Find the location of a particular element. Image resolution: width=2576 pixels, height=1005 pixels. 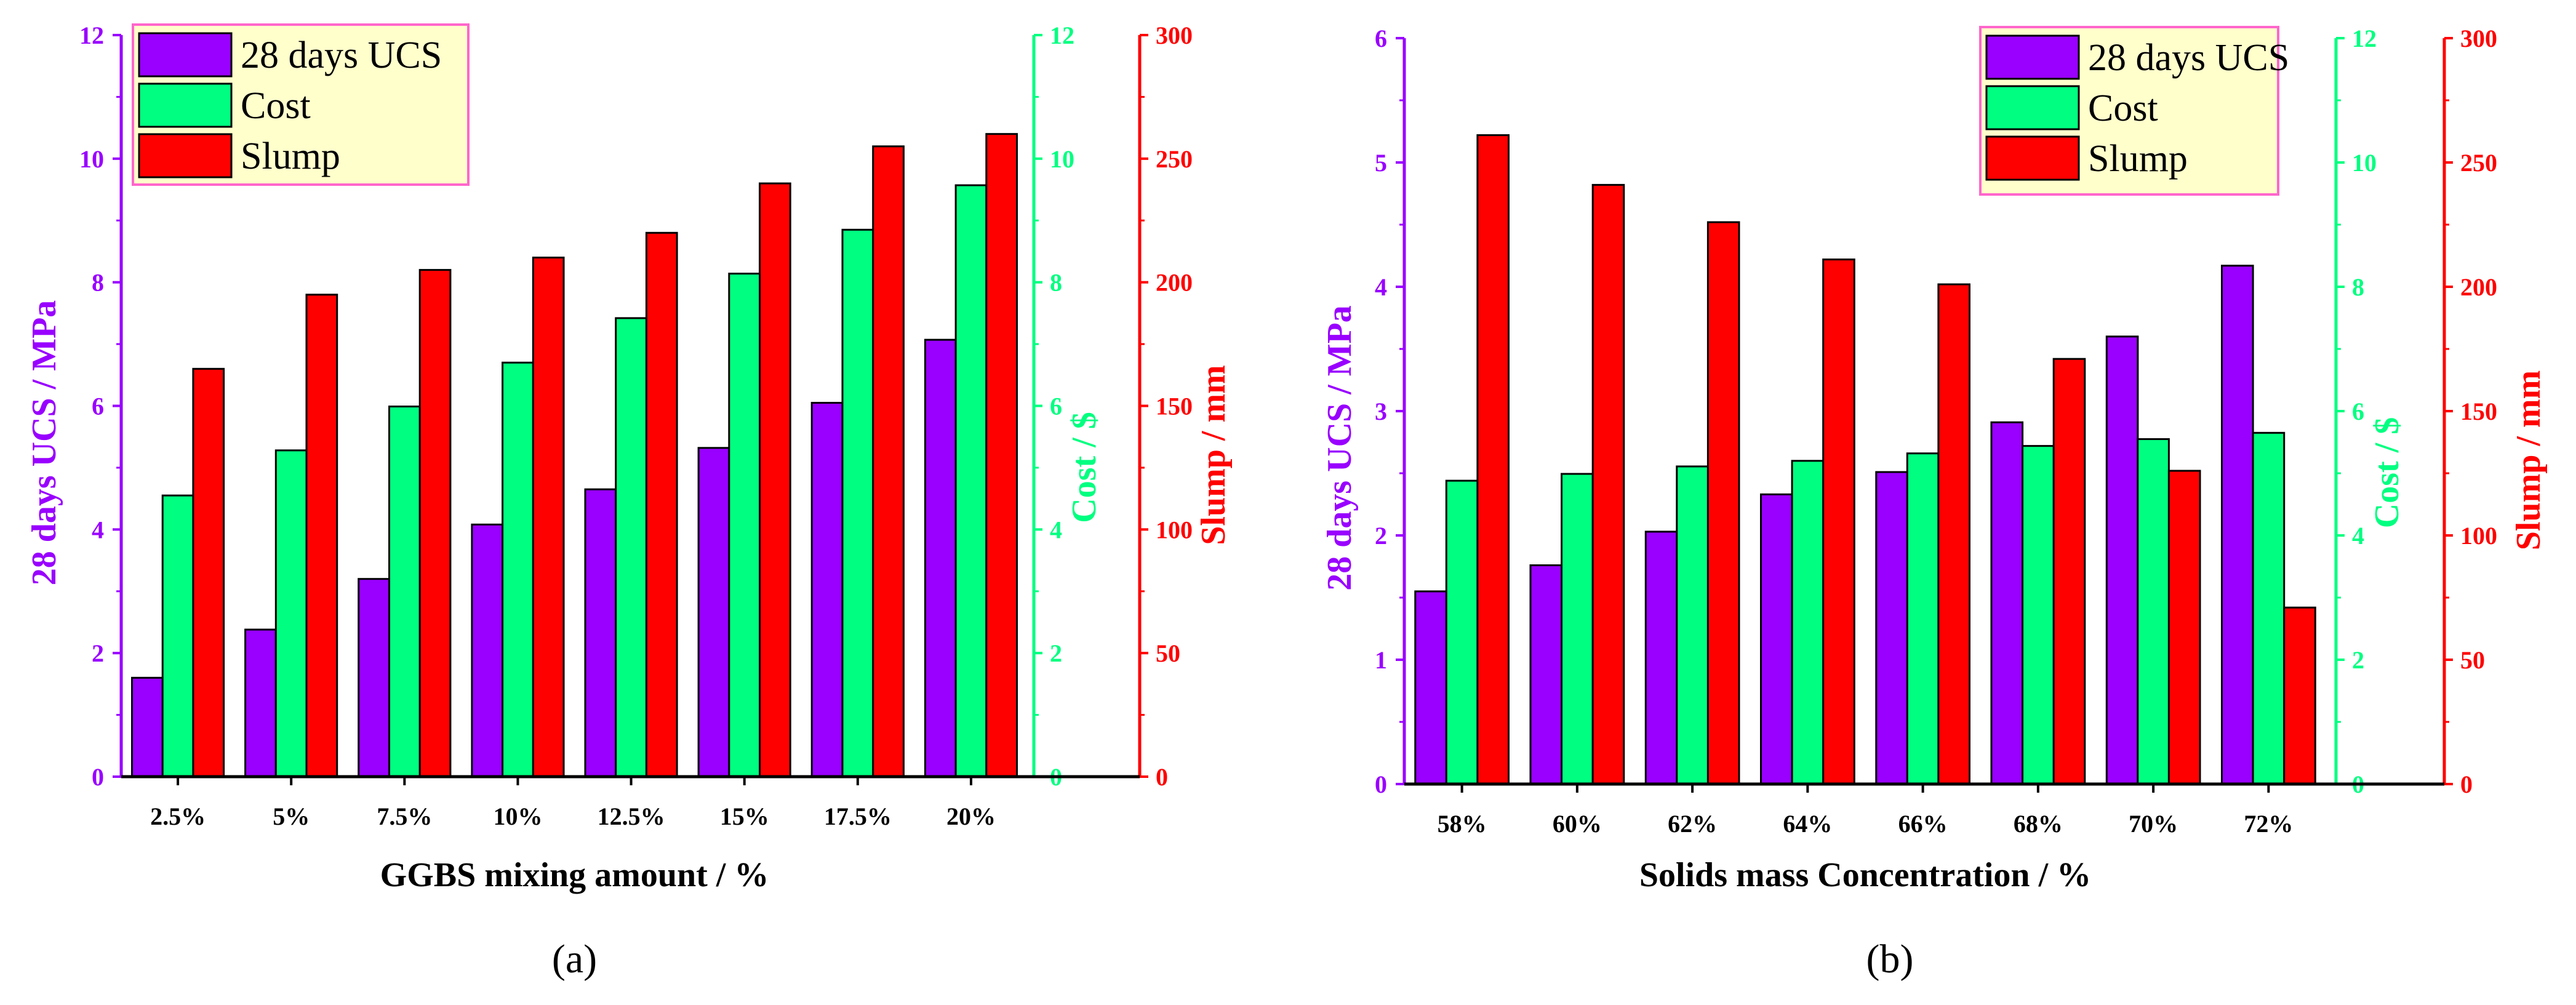

legend-label-cost-b: Cost is located at coordinates (2123, 108).